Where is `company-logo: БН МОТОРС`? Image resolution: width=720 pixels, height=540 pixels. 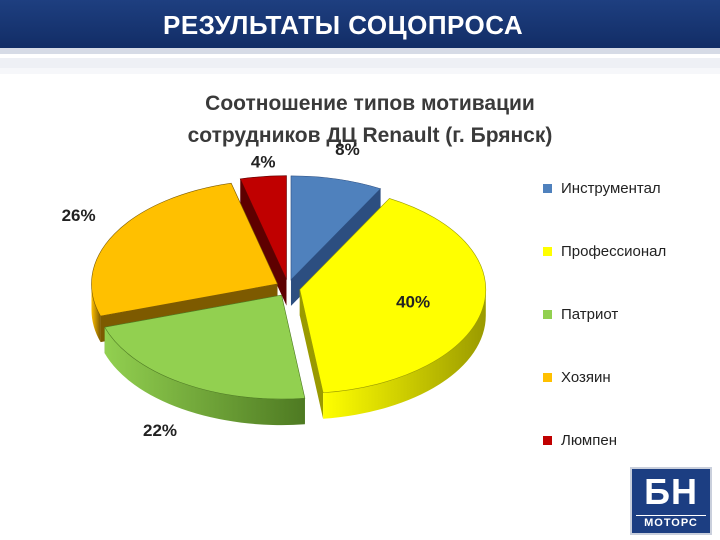 company-logo: БН МОТОРС is located at coordinates (671, 501).